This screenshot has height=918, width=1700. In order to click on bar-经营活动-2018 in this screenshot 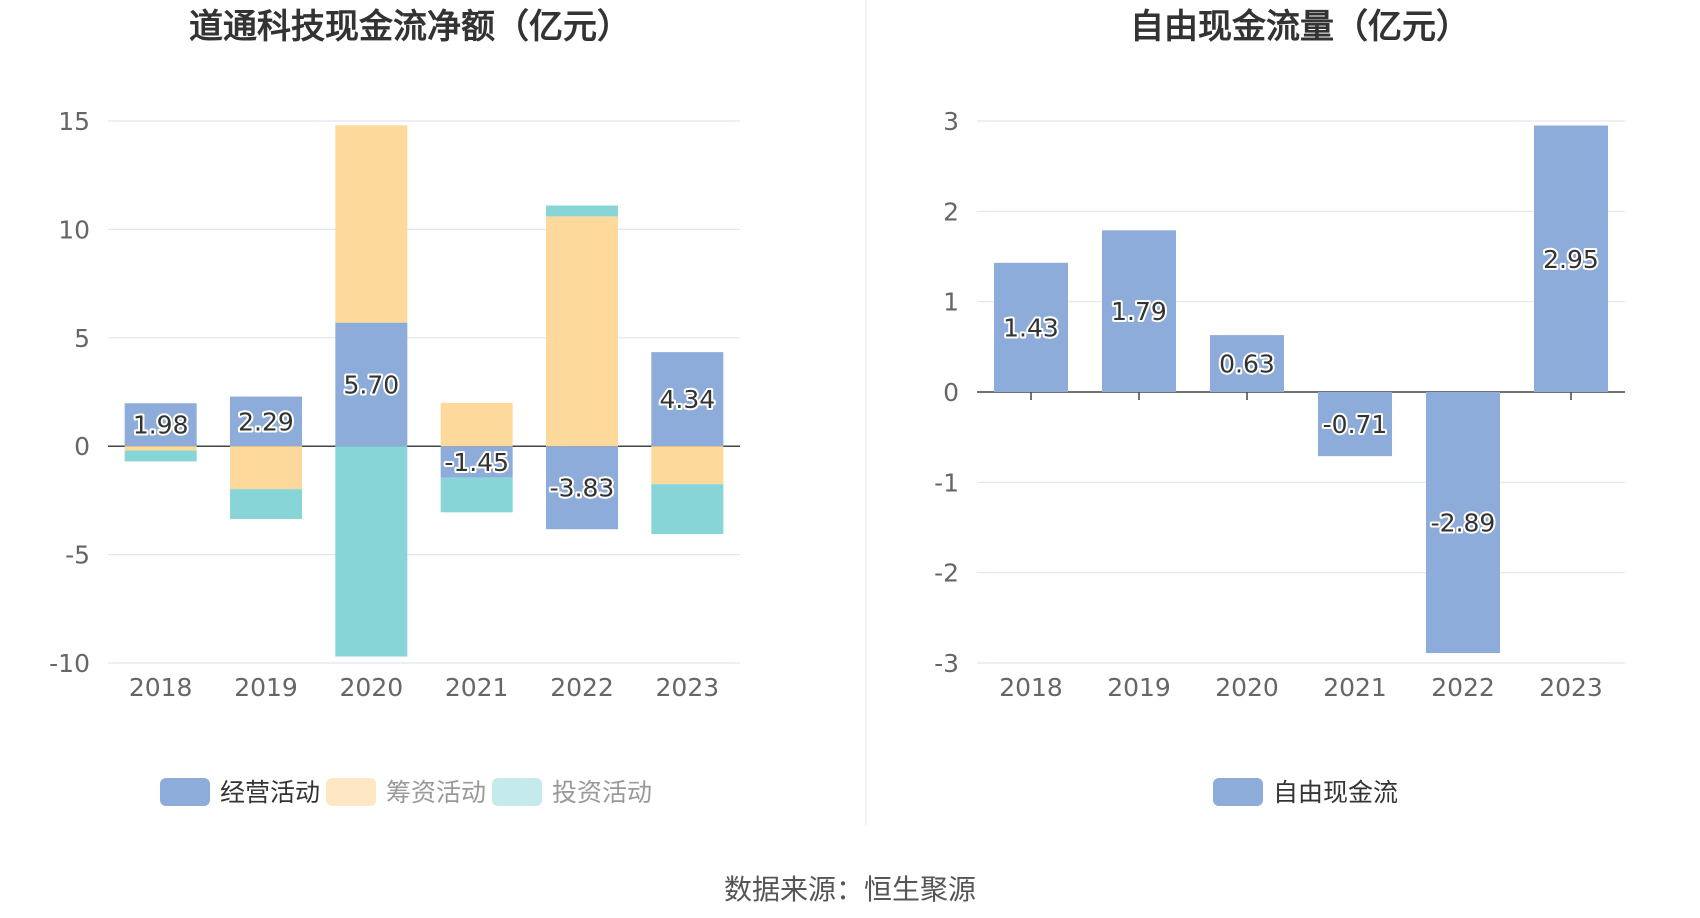, I will do `click(160, 425)`.